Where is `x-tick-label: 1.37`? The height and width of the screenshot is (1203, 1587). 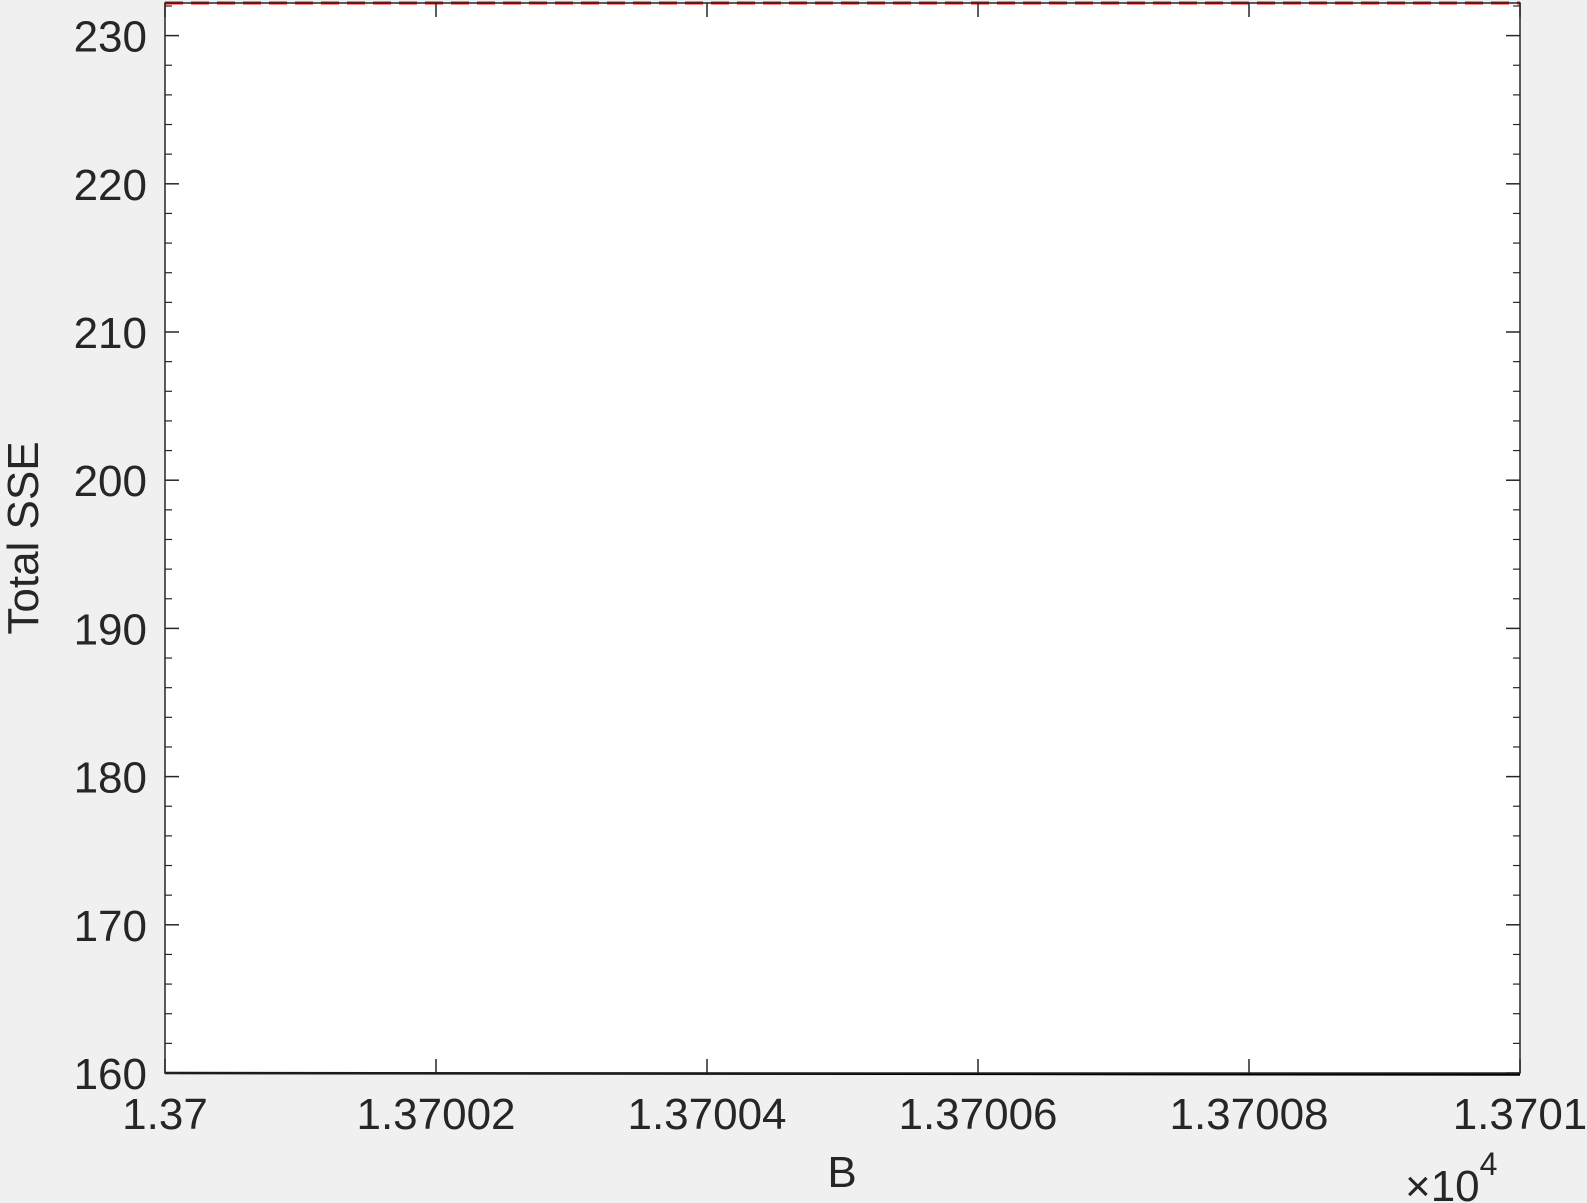
x-tick-label: 1.37 is located at coordinates (165, 1114).